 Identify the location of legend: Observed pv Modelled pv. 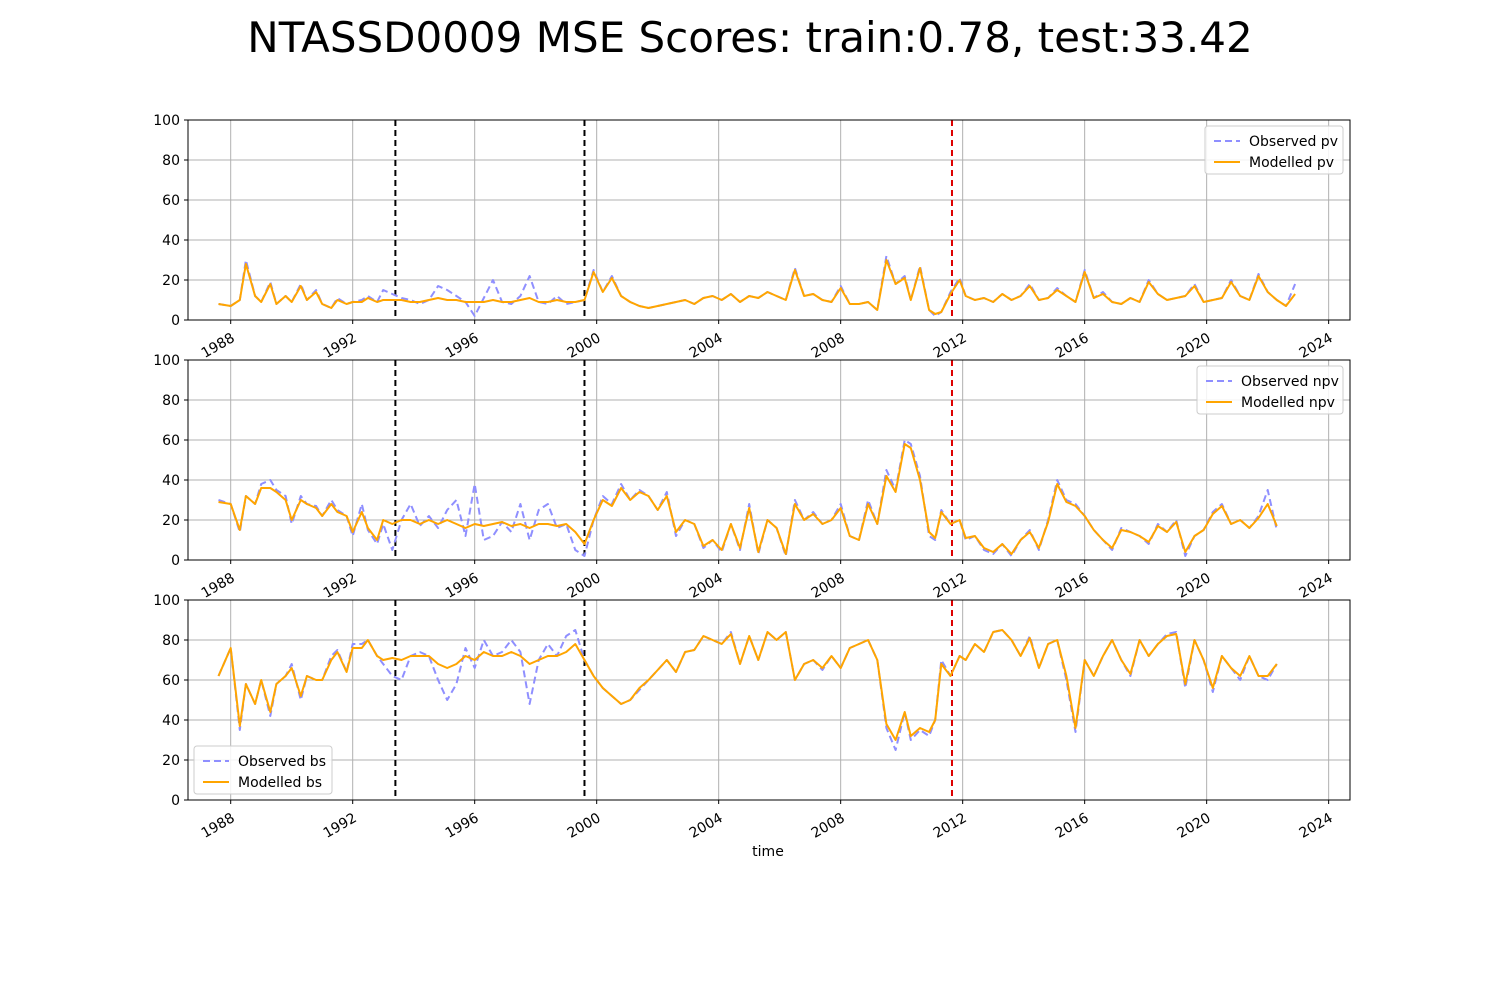
(1274, 150).